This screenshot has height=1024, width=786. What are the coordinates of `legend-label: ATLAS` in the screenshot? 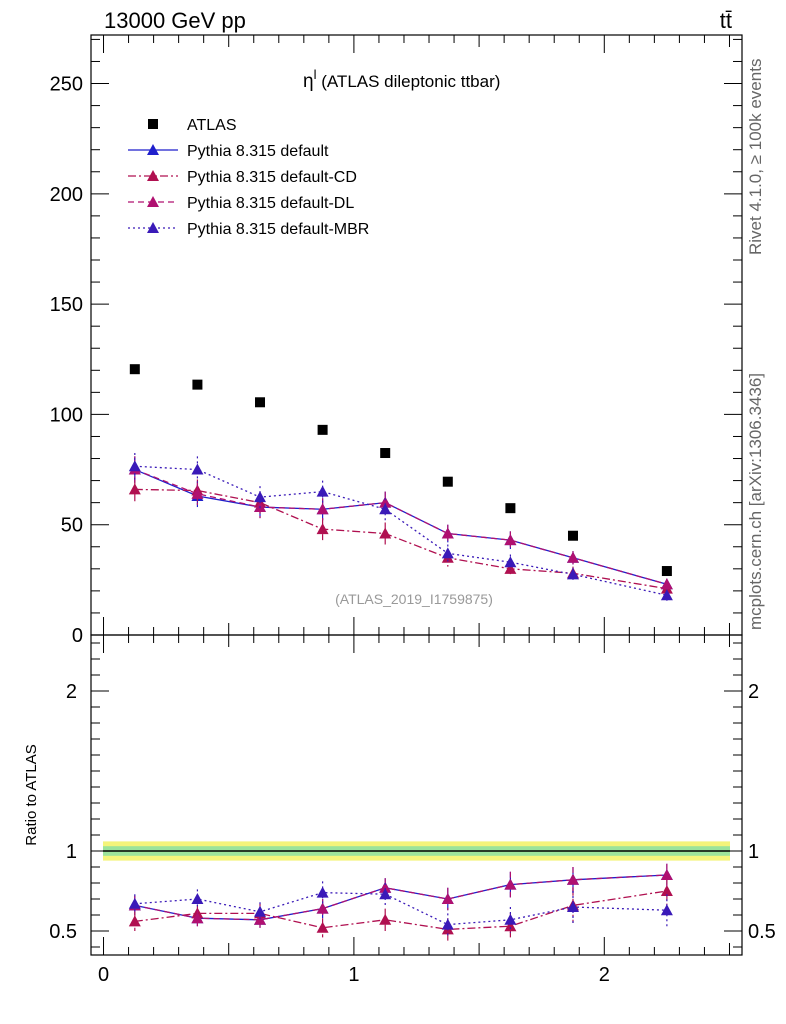 It's located at (212, 125).